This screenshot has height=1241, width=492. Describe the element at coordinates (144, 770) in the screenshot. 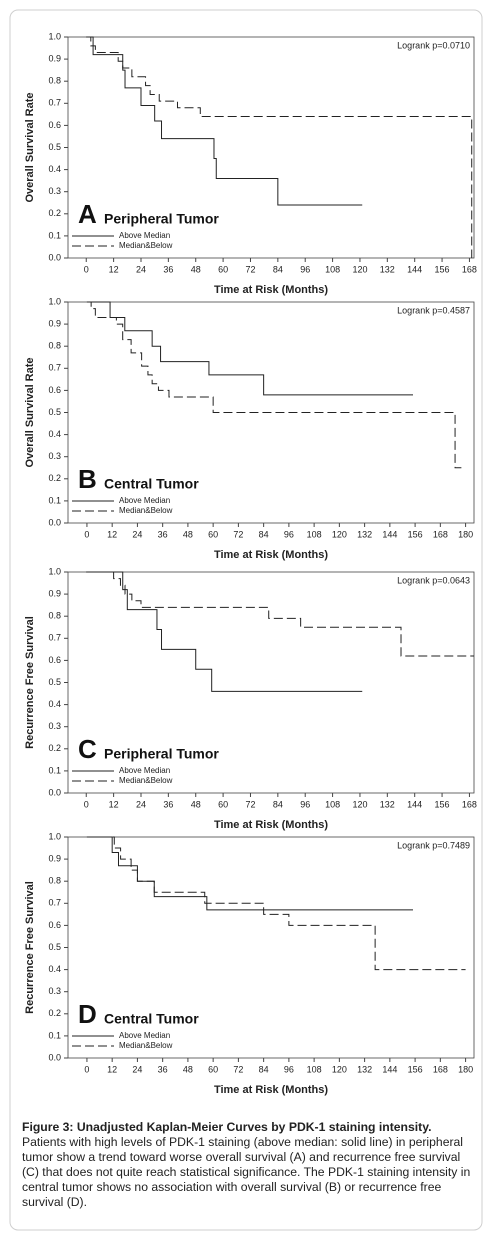

I see `legend-label: Above Median` at that location.